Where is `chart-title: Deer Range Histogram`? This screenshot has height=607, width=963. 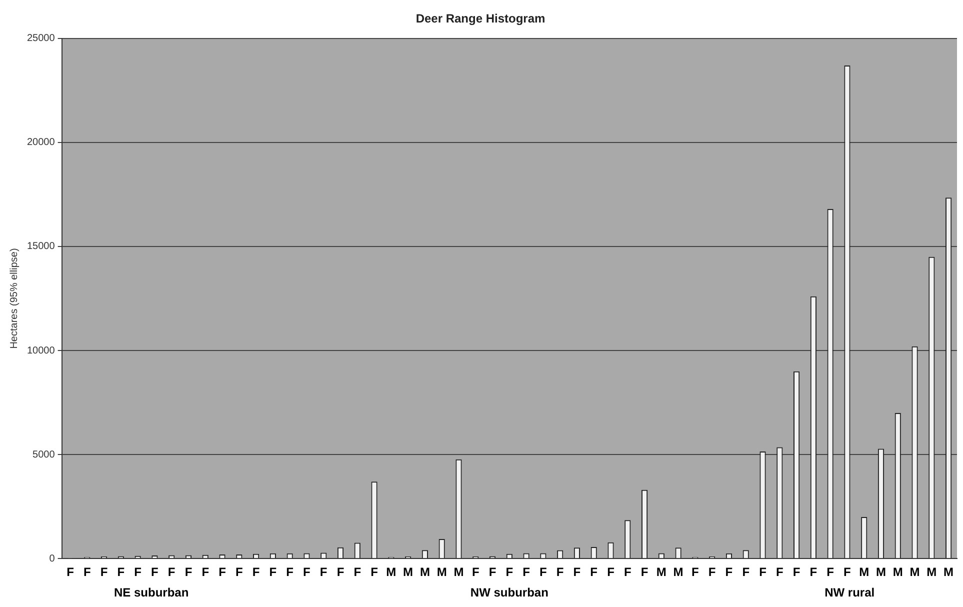
chart-title: Deer Range Histogram is located at coordinates (481, 19).